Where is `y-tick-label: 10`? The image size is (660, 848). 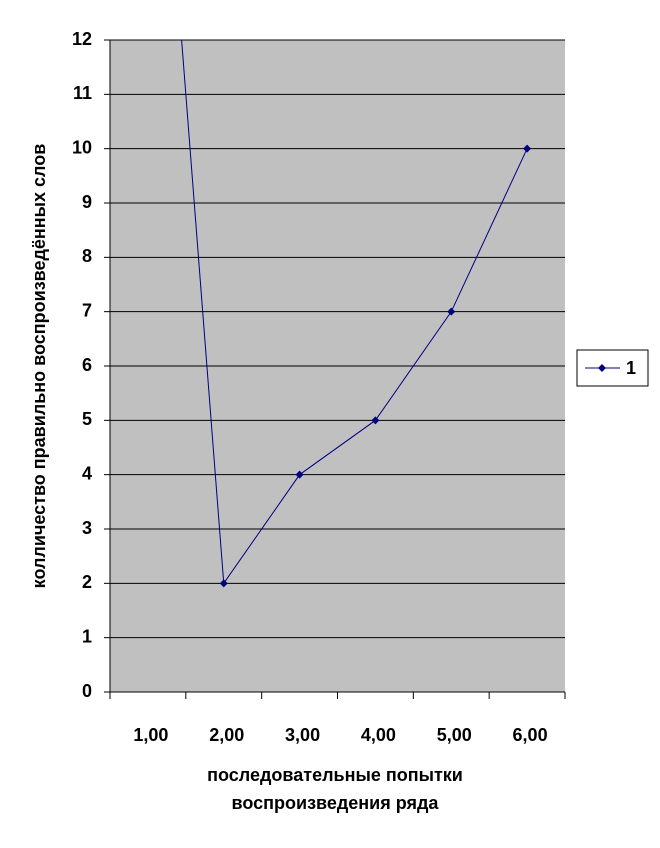
y-tick-label: 10 is located at coordinates (82, 147).